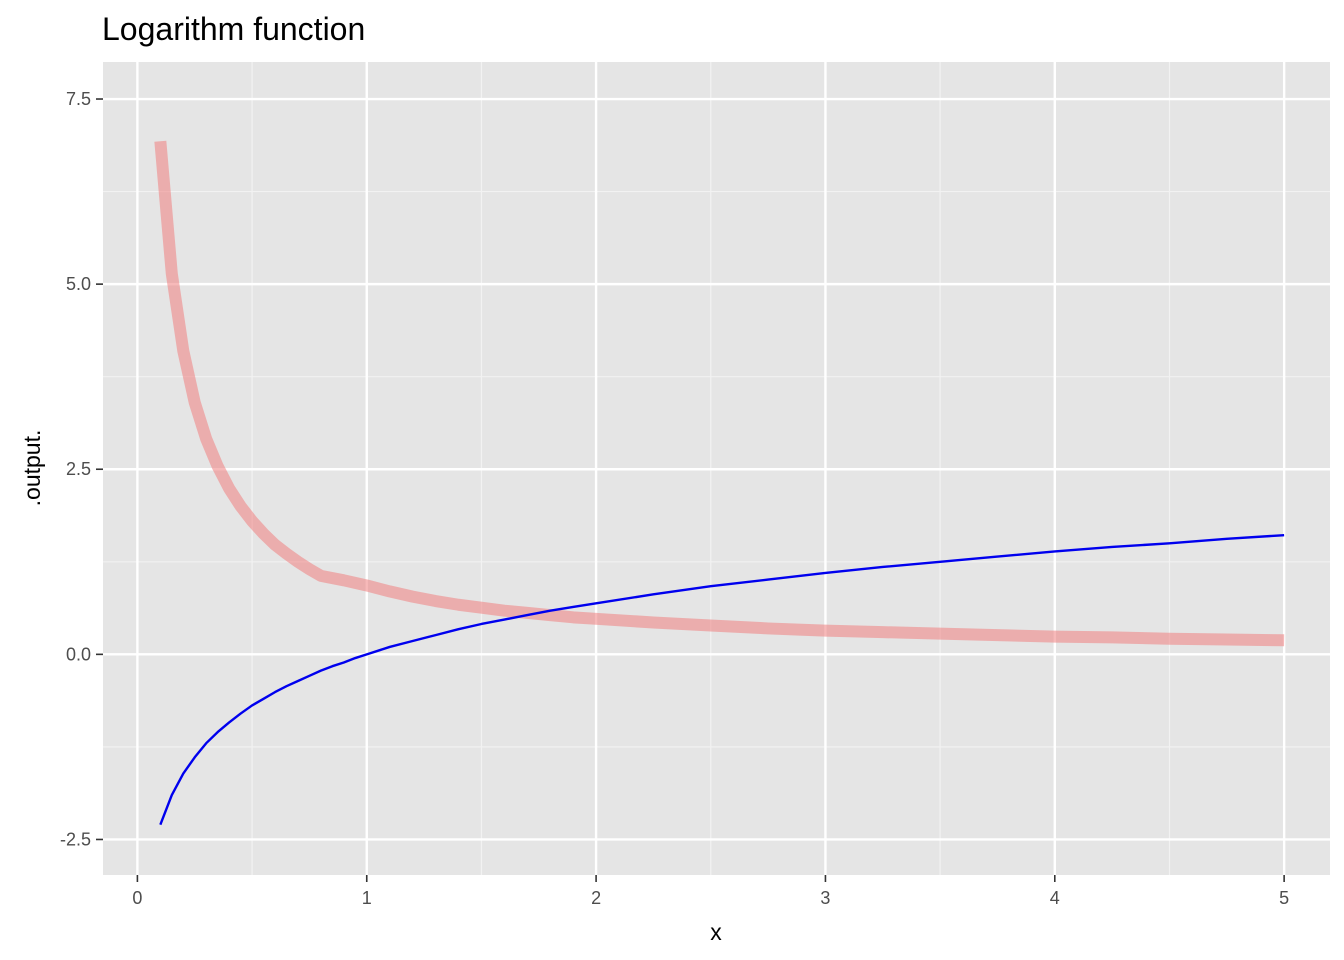  Describe the element at coordinates (825, 898) in the screenshot. I see `x-tick-label: 3` at that location.